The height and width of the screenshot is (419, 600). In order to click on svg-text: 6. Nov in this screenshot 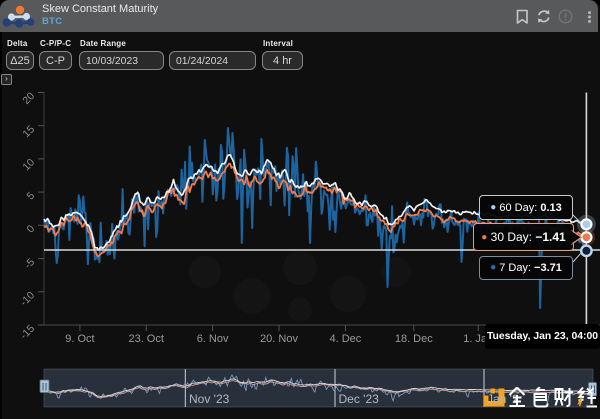, I will do `click(213, 339)`.